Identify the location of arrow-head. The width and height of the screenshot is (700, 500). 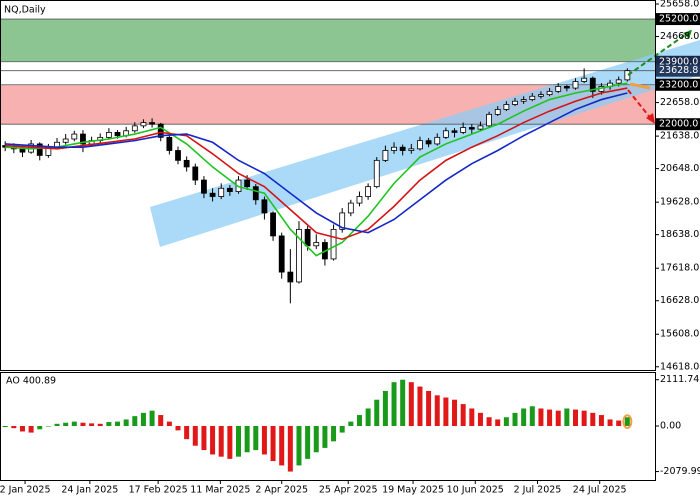
(650, 118).